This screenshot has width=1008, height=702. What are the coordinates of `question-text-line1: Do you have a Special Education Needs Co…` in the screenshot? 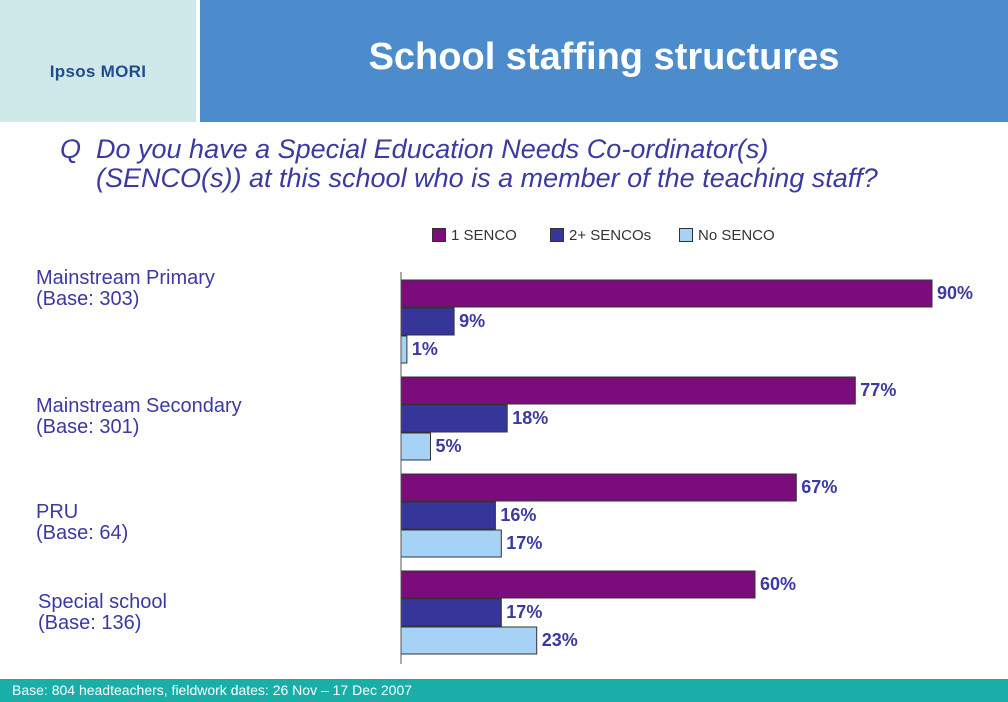 It's located at (432, 149).